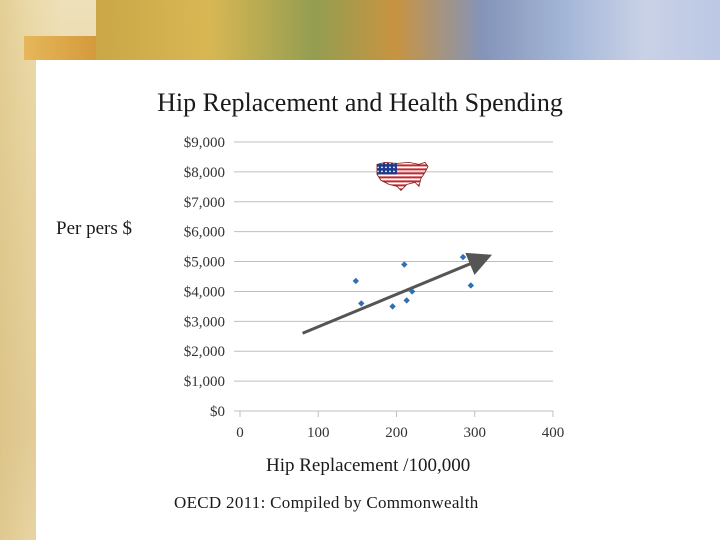 This screenshot has width=720, height=540. What do you see at coordinates (204, 173) in the screenshot?
I see `y-tick-label: $8,000` at bounding box center [204, 173].